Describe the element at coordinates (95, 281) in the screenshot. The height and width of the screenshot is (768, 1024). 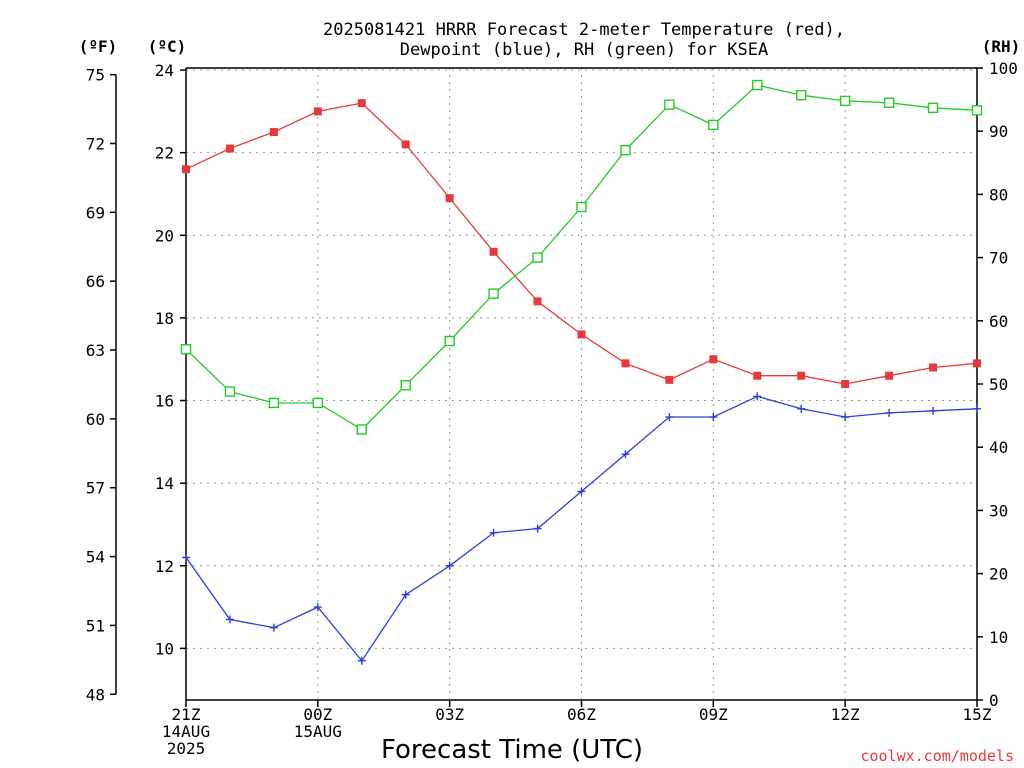
I see `fahrenheit-tick-label: 66` at that location.